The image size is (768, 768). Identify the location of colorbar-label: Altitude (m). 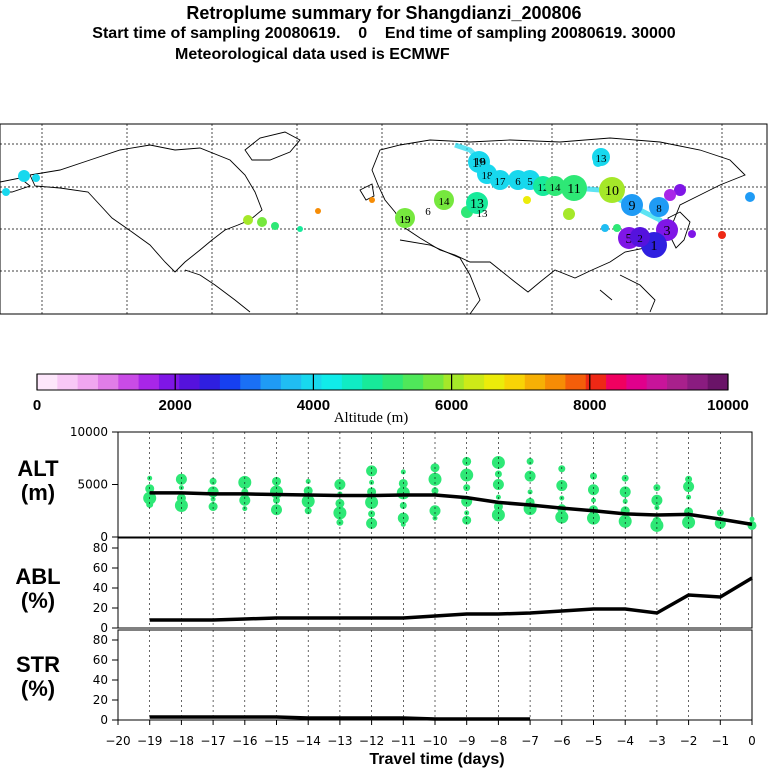
(371, 418).